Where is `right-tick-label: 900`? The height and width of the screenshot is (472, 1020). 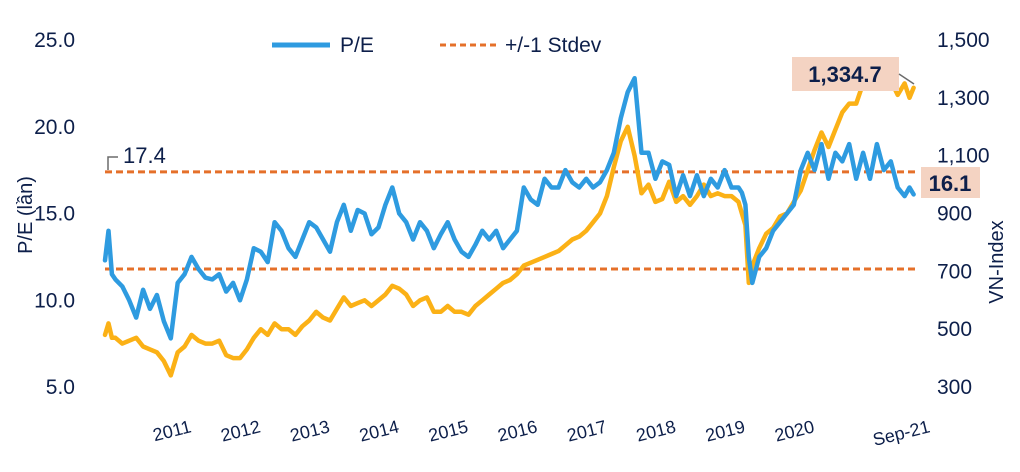 right-tick-label: 900 is located at coordinates (954, 214).